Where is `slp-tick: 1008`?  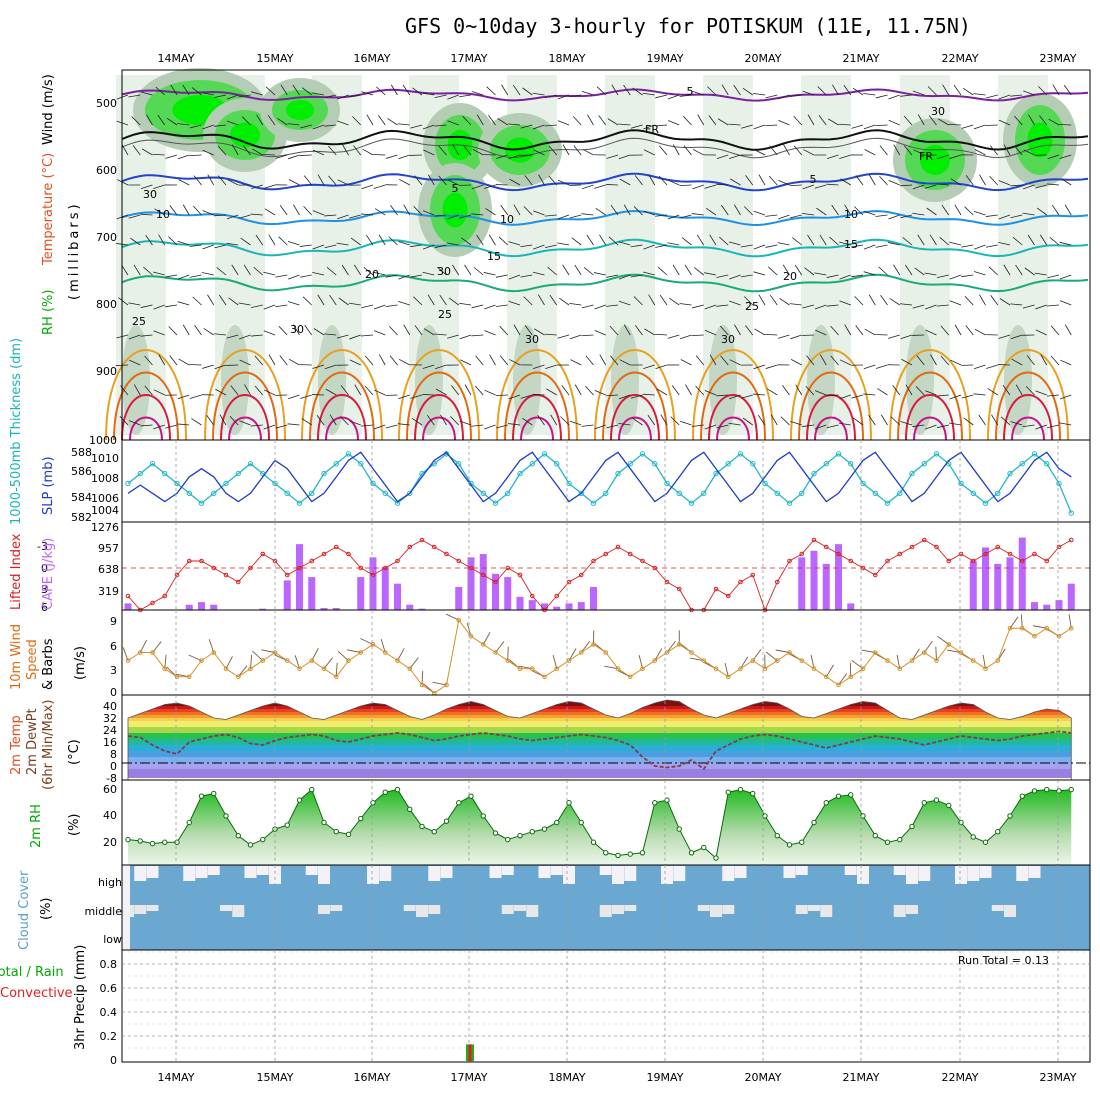
slp-tick: 1008 is located at coordinates (105, 478).